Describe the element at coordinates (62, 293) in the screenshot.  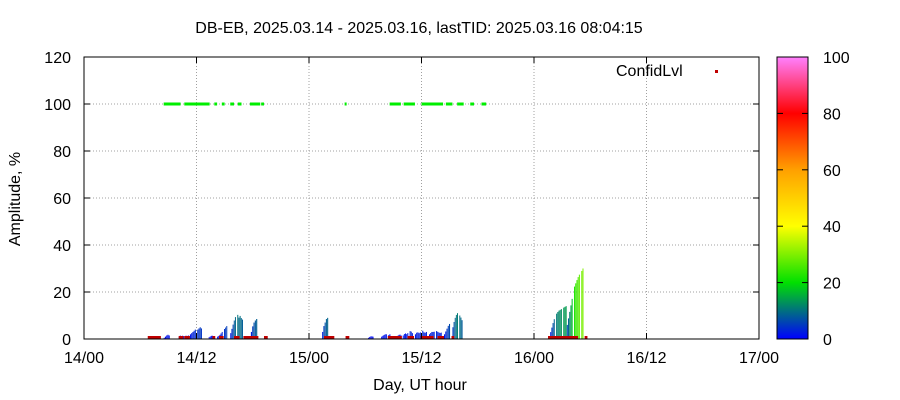
I see `y-tick-label: 20` at that location.